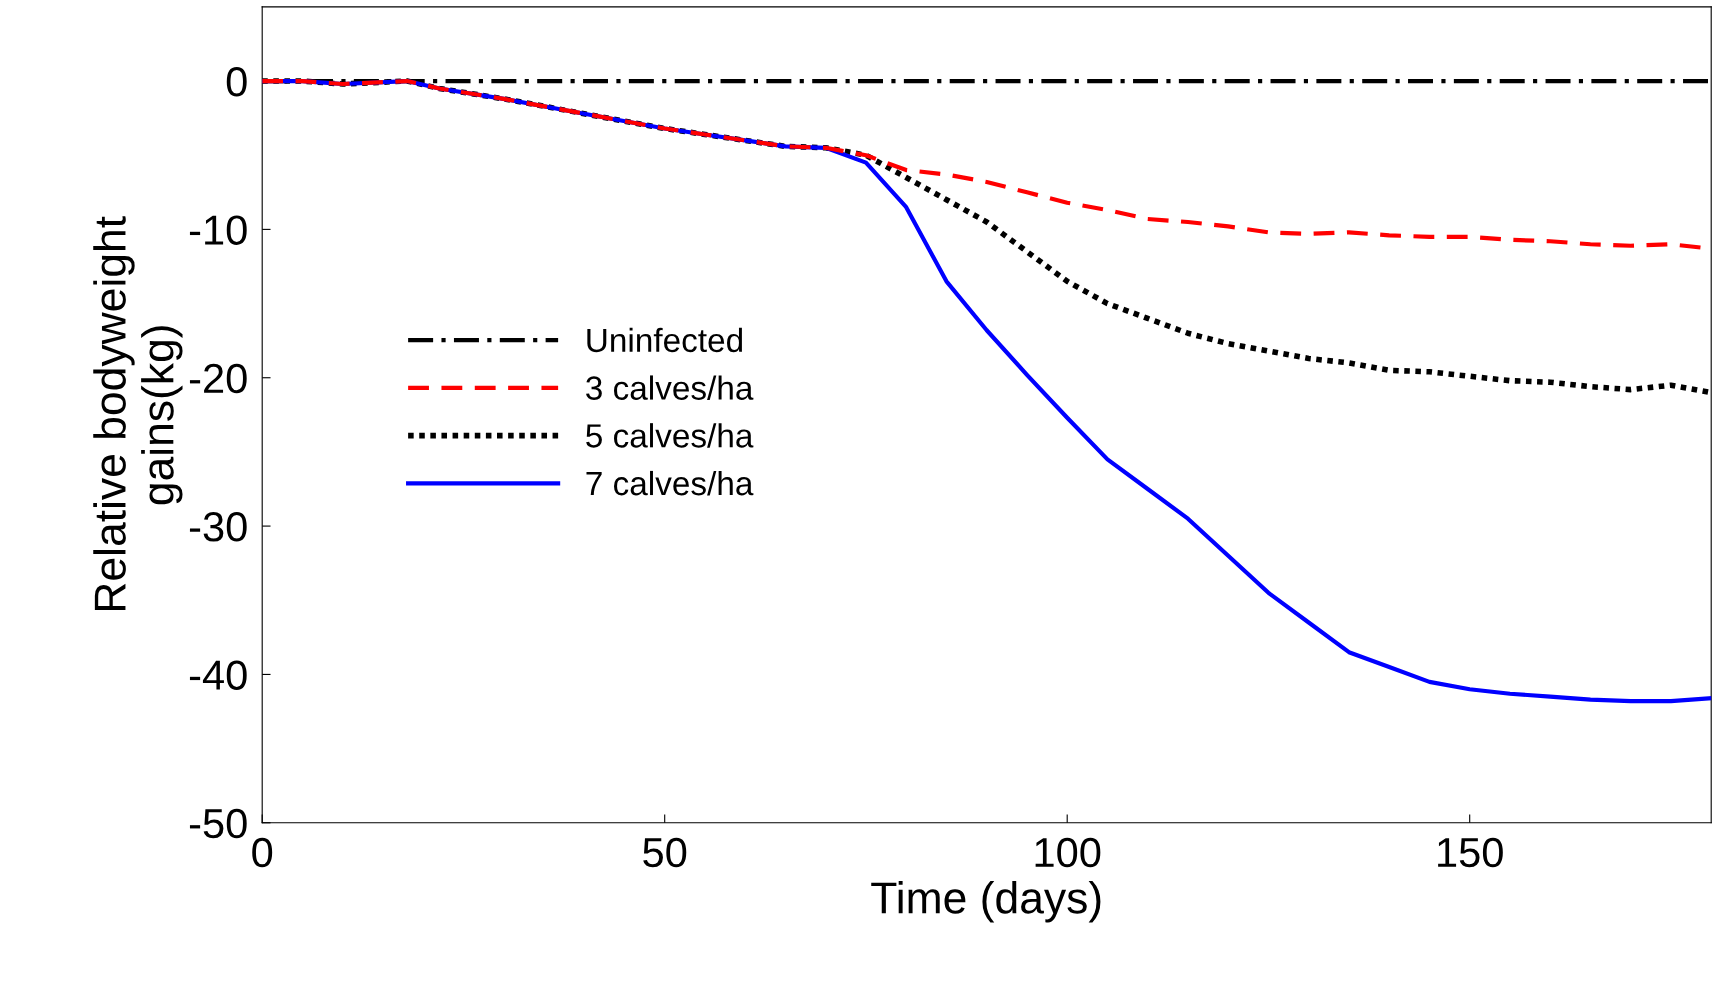 This screenshot has height=983, width=1725. I want to click on y-tick-label: -30, so click(218, 527).